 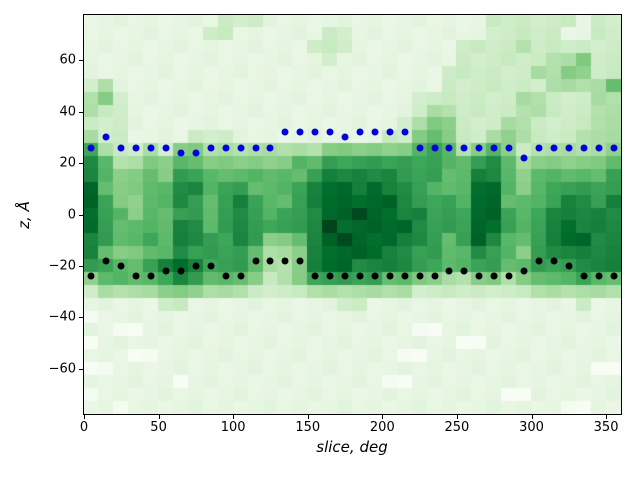 I want to click on x-axis-label: slice, deg, so click(x=352, y=447).